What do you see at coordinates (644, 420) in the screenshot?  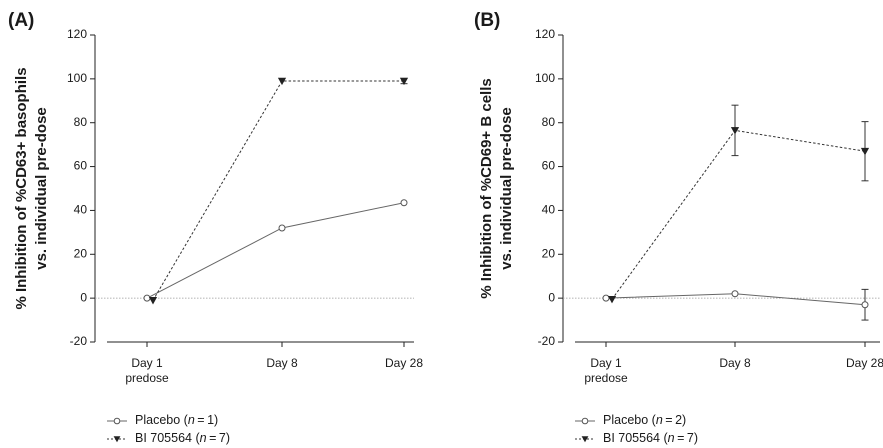 I see `legend-label: Placebo (n = 2)` at bounding box center [644, 420].